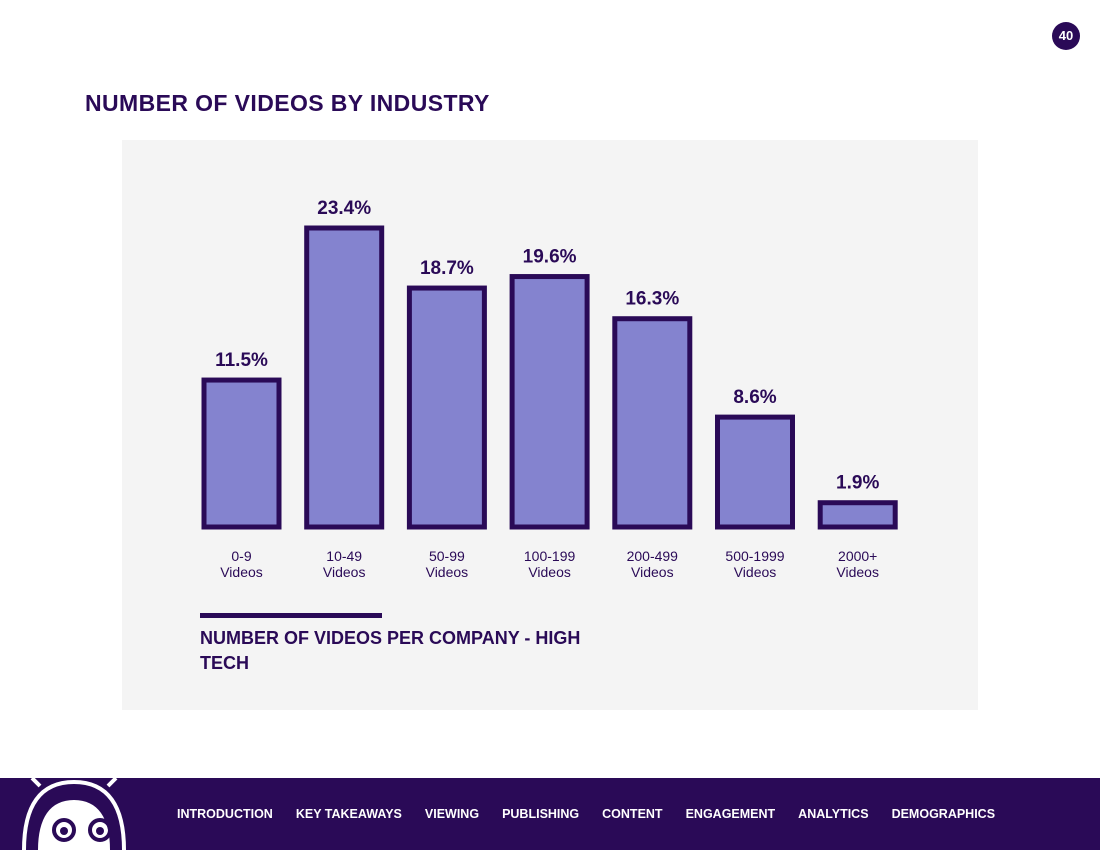  I want to click on bar-value-label: 8.6%, so click(754, 397).